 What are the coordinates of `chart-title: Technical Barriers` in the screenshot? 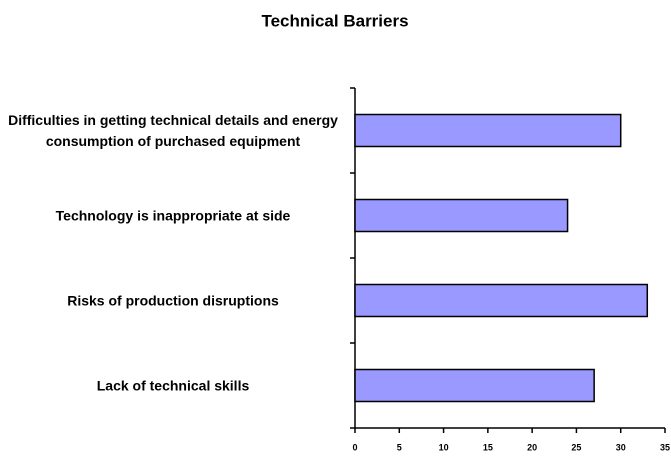 It's located at (334, 20).